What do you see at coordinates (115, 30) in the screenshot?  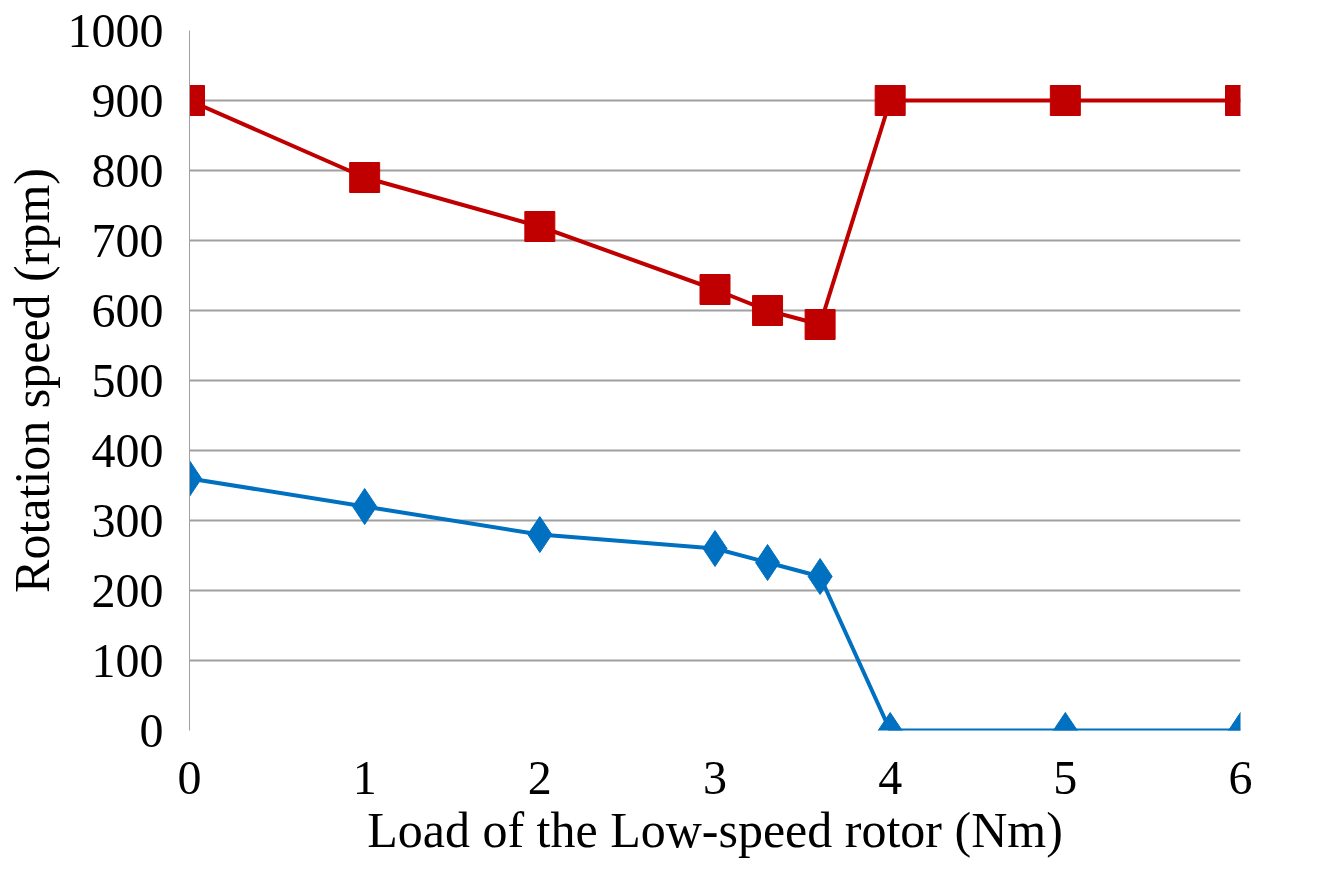 I see `y-tick-label: 1000` at bounding box center [115, 30].